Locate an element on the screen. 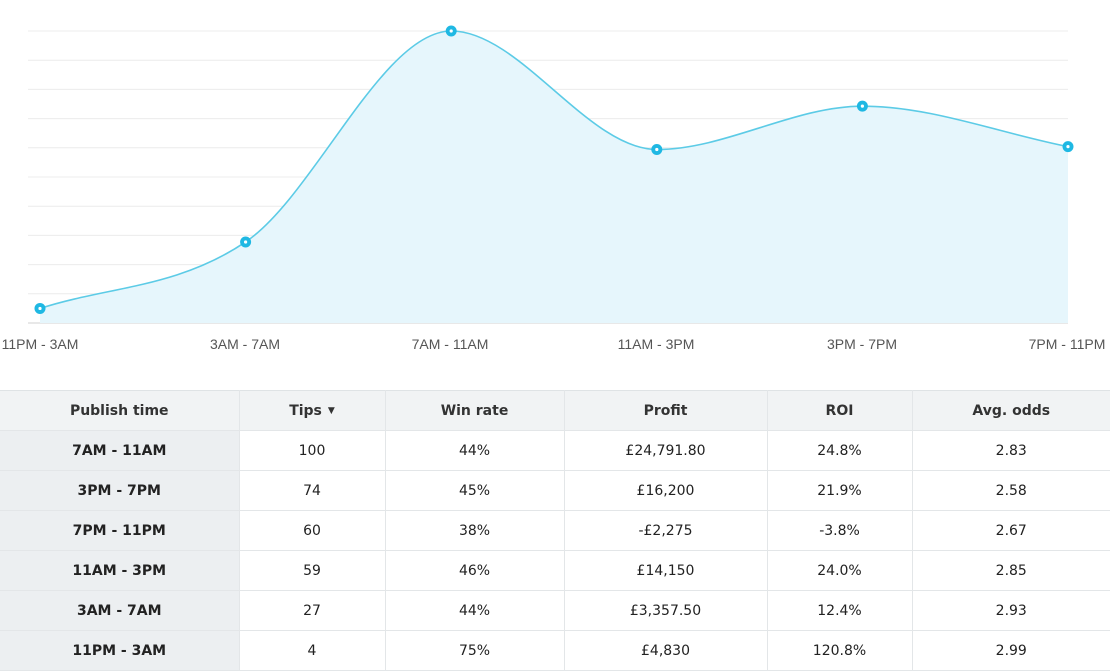 This screenshot has height=671, width=1110. cell-publish-time: 7AM - 11AM is located at coordinates (120, 450).